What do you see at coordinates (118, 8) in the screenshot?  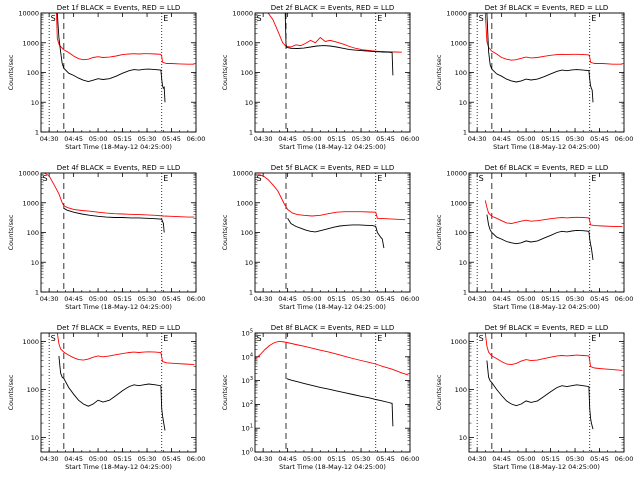 I see `panel-title: Det 1f BLACK = Events, RED = LLD` at bounding box center [118, 8].